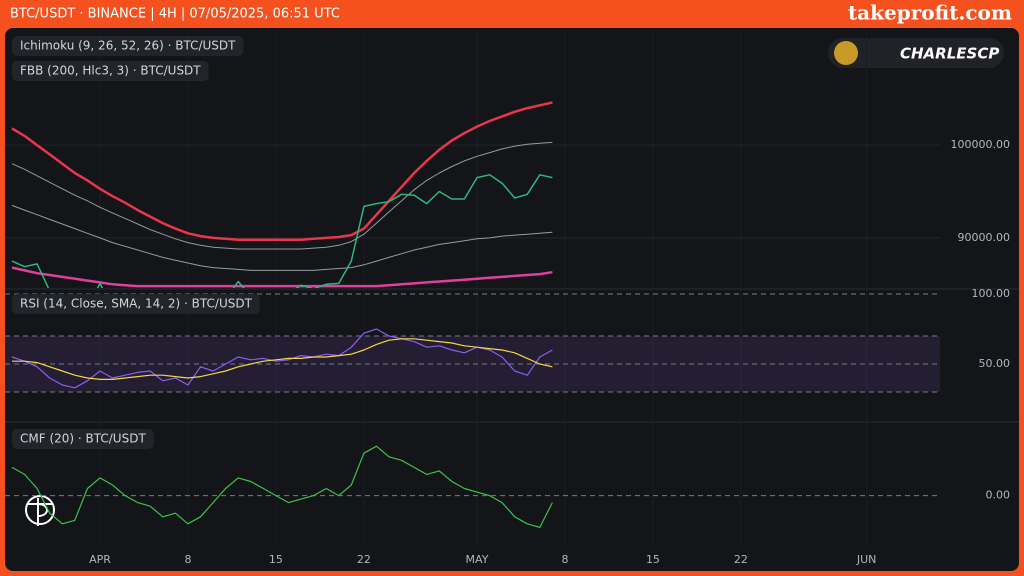 The height and width of the screenshot is (576, 1024). What do you see at coordinates (100, 559) in the screenshot?
I see `x-tick-label: APR` at bounding box center [100, 559].